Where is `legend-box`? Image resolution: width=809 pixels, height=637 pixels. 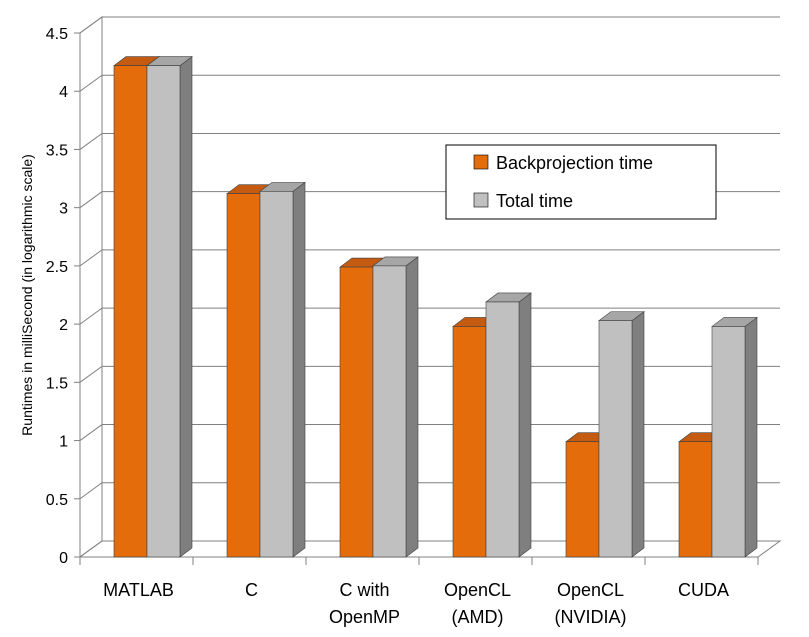
legend-box is located at coordinates (581, 182).